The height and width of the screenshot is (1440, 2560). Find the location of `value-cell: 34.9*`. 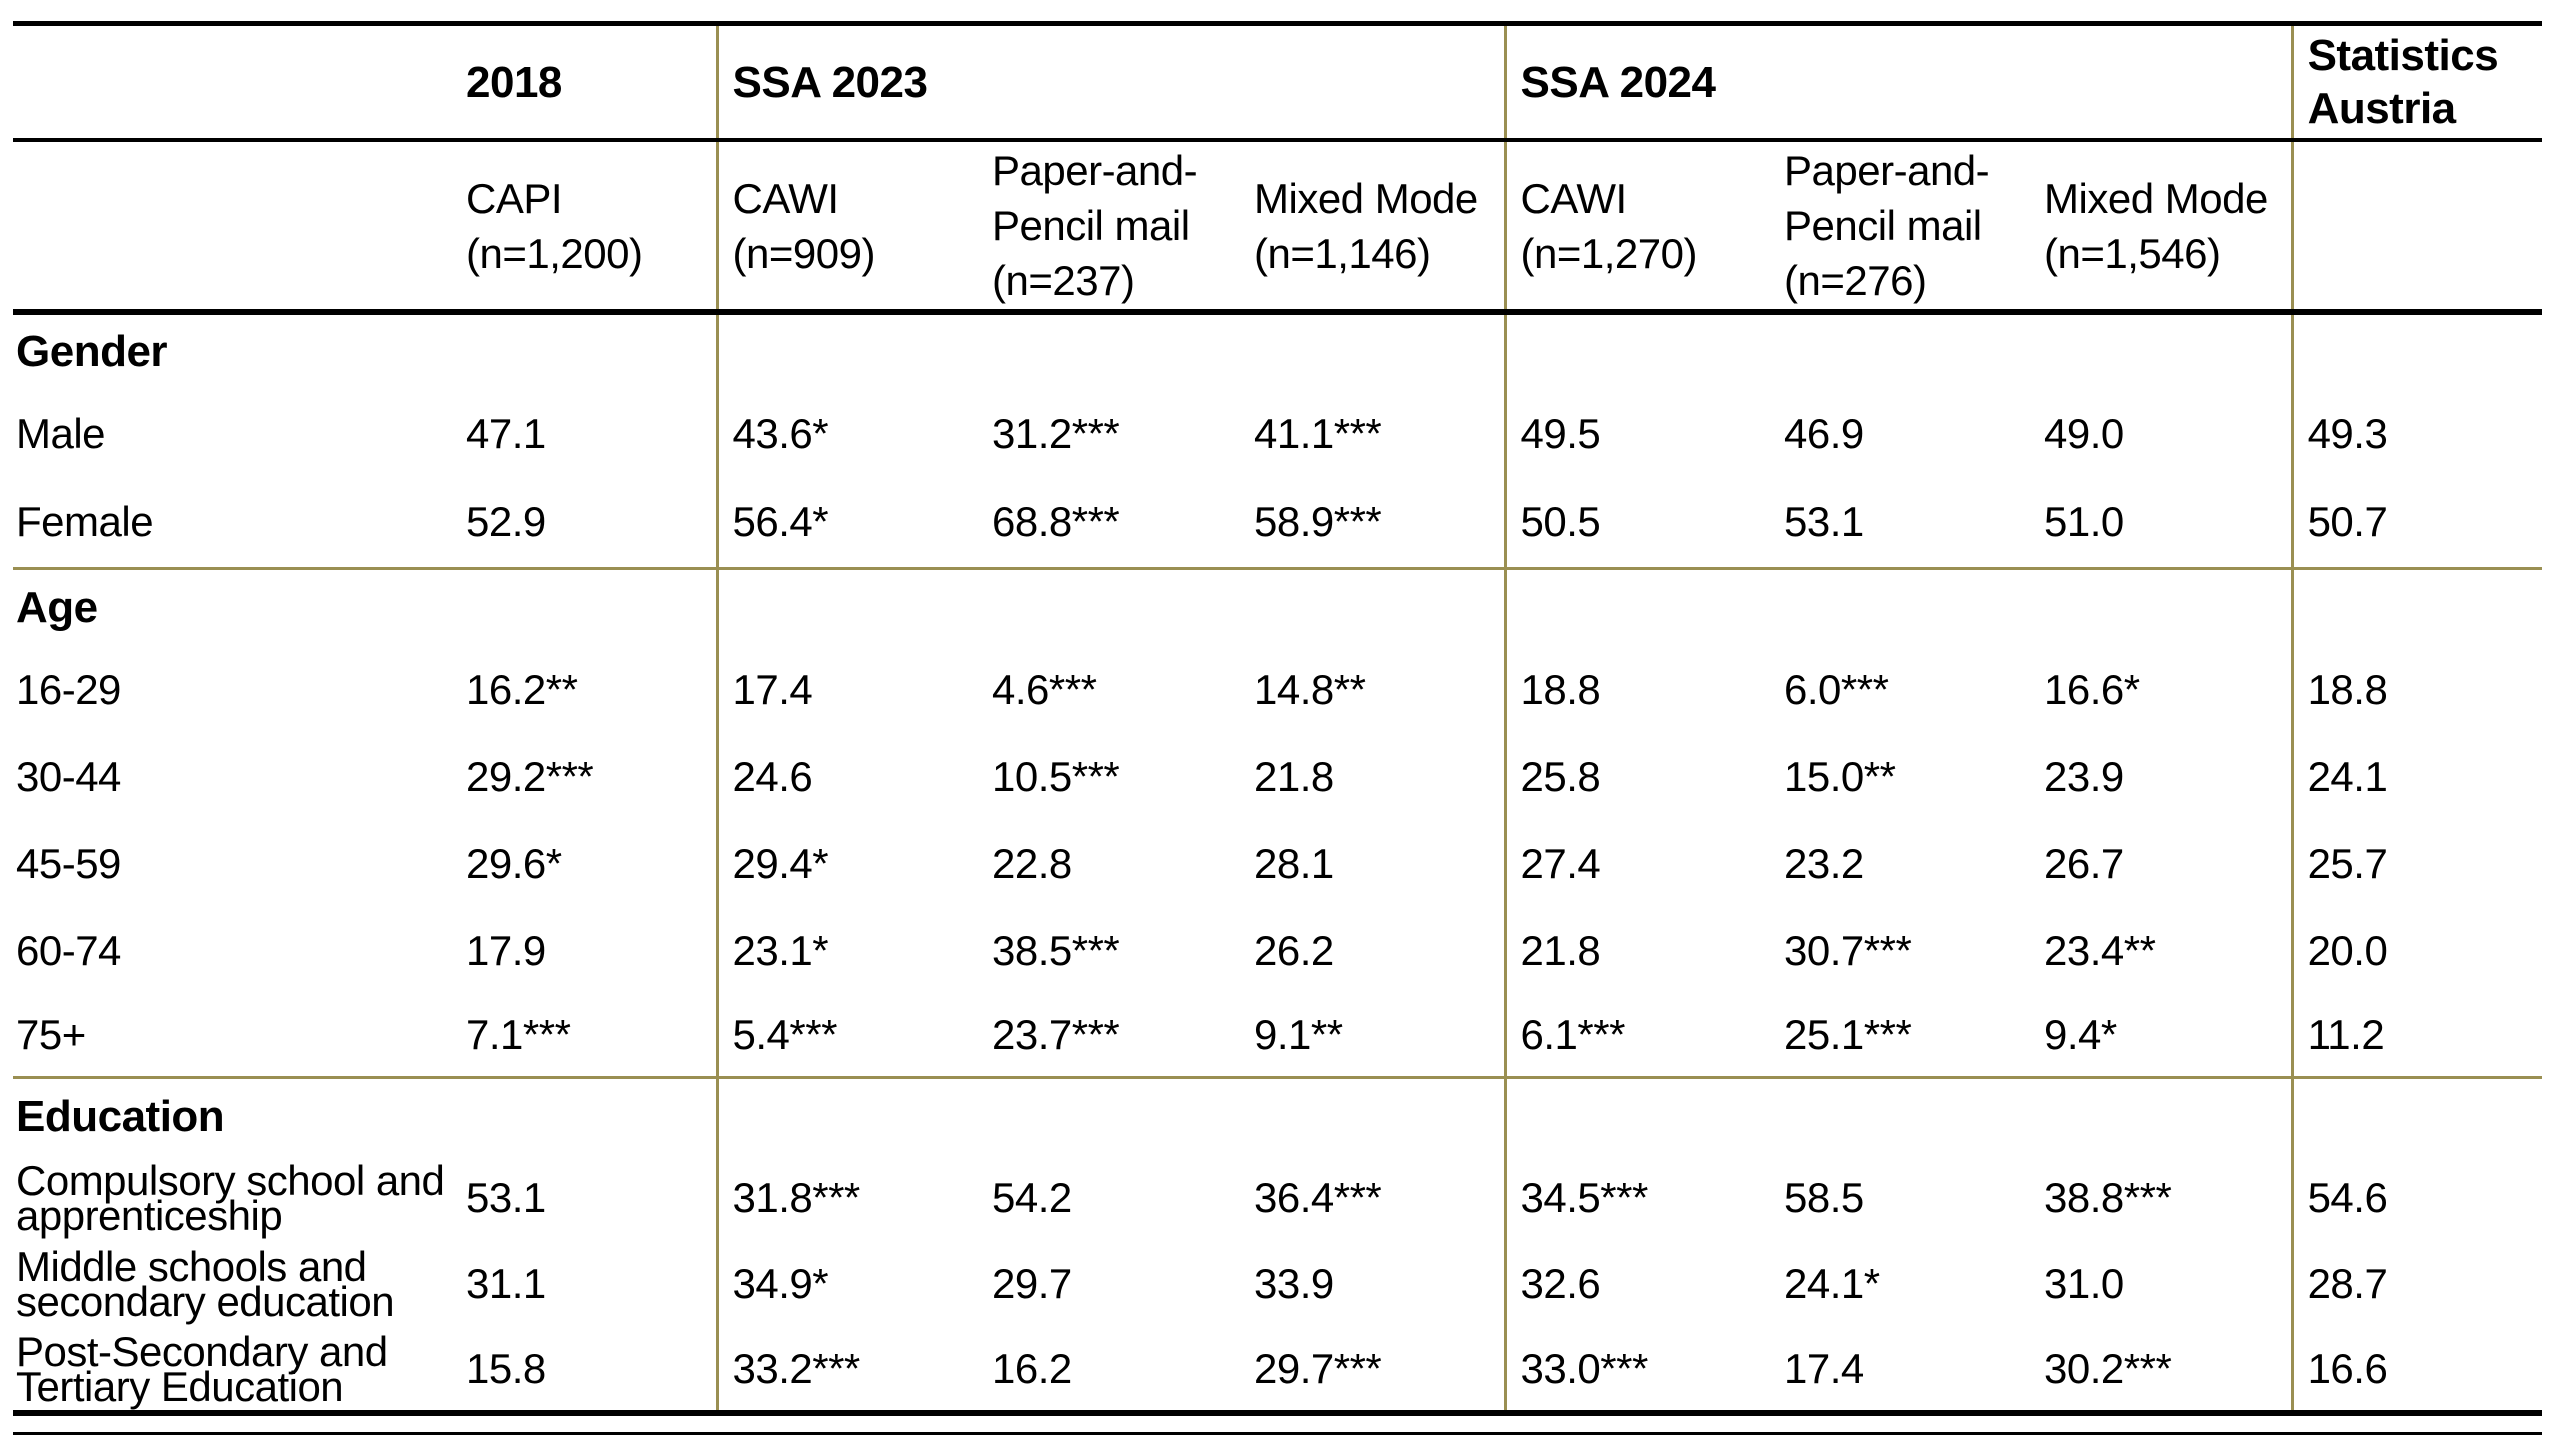

value-cell: 34.9* is located at coordinates (846, 1284).